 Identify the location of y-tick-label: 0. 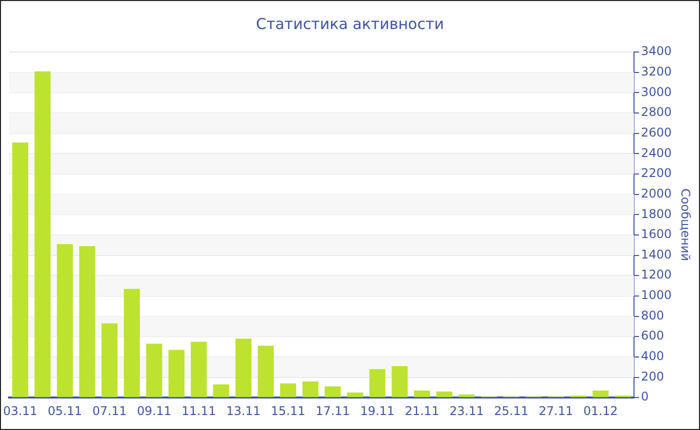
(645, 397).